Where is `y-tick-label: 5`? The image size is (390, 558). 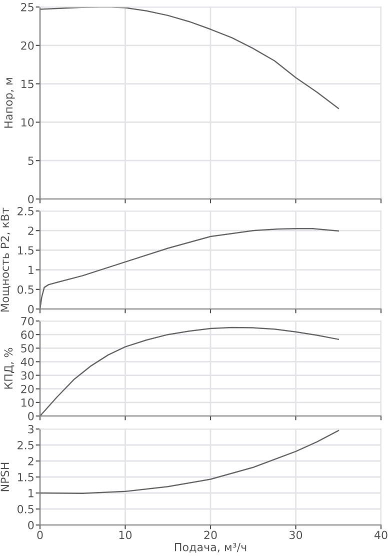
y-tick-label: 5 is located at coordinates (31, 160).